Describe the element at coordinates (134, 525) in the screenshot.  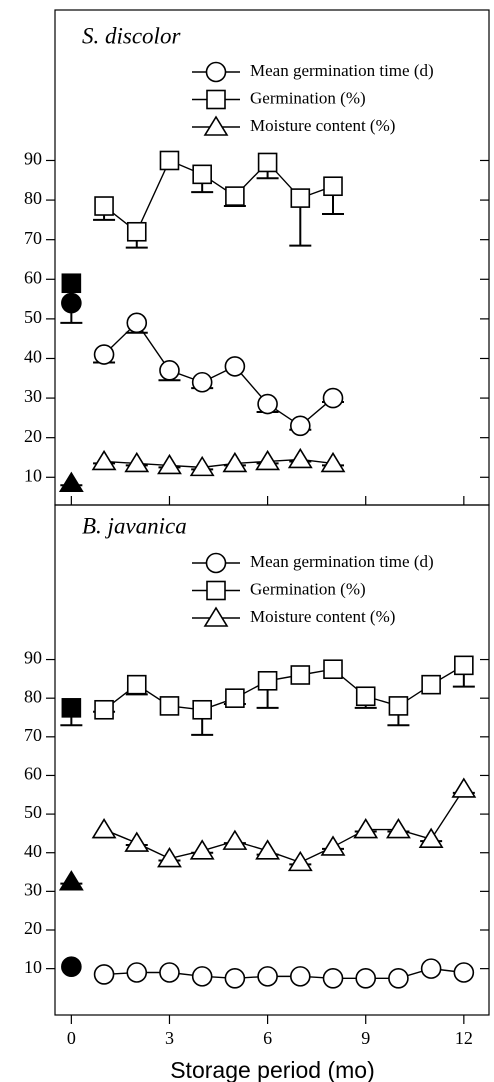
I see `panel-title: B. javanica` at that location.